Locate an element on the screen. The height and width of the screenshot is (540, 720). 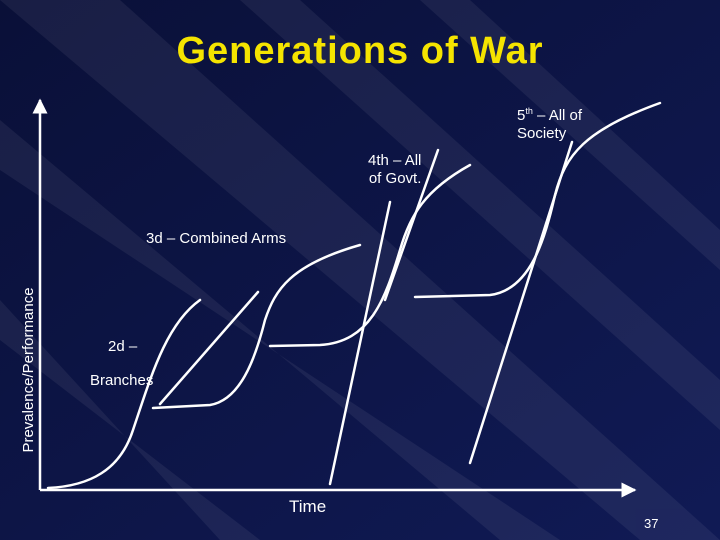
curve-3d-combined-arms is located at coordinates (256, 326).